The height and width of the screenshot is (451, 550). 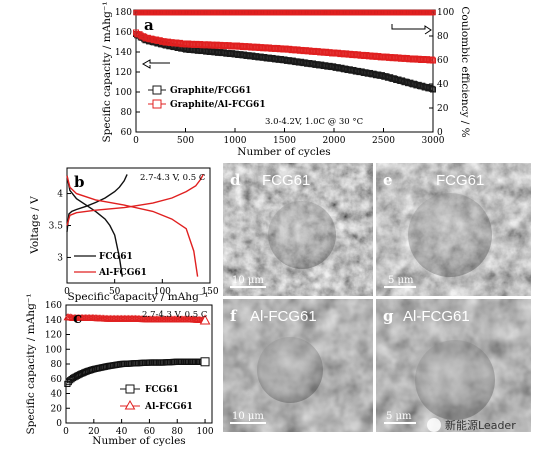 What do you see at coordinates (53, 306) in the screenshot?
I see `chart-c-ytick-label-8: 160` at bounding box center [53, 306].